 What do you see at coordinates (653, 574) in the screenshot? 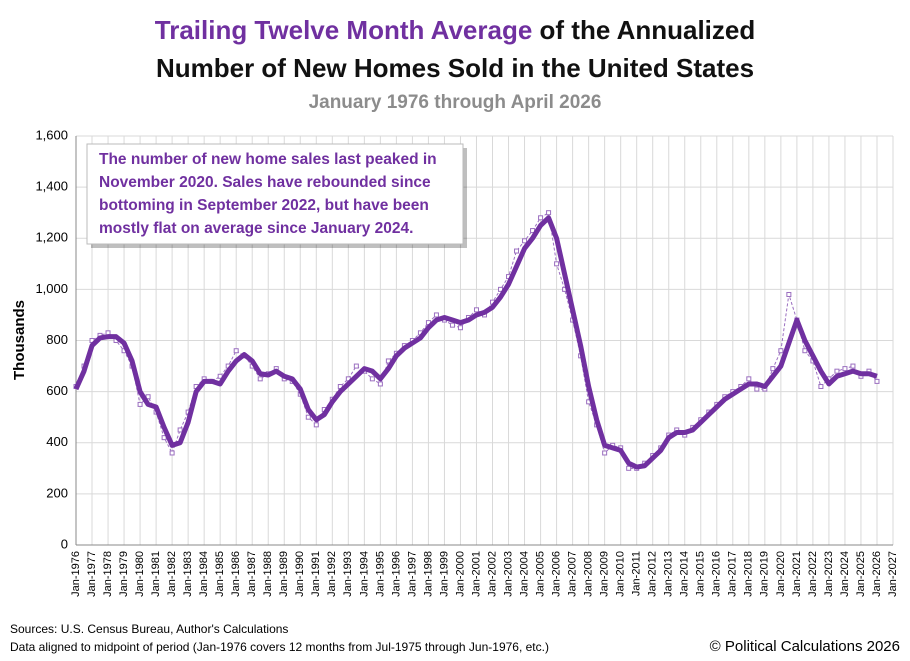
I see `x-tick-label: Jan-2012` at bounding box center [653, 574].